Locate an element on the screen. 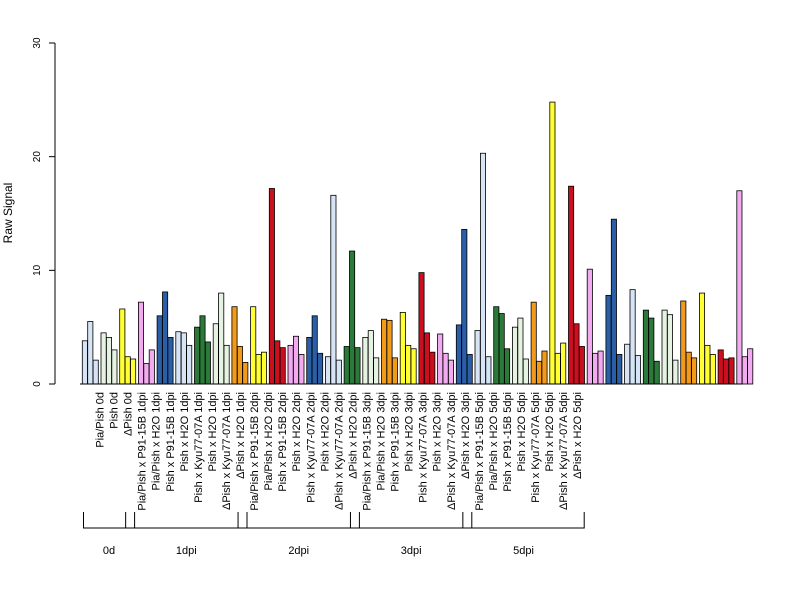 This screenshot has height=600, width=800. x-tick-label: Pia/Pish x P91-15B 1dpi is located at coordinates (143, 451).